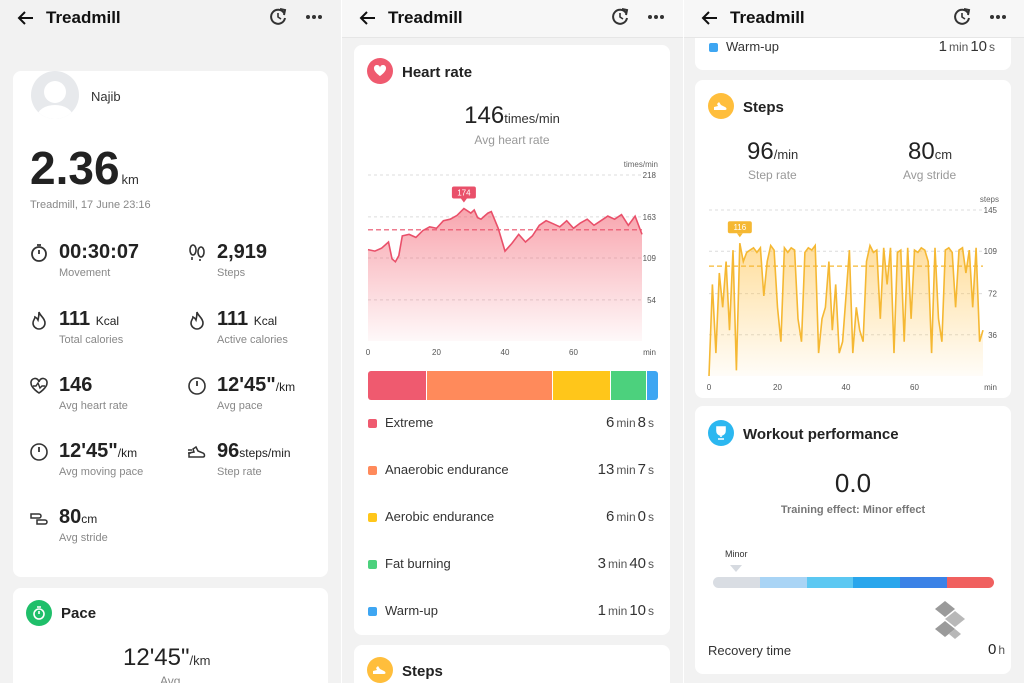 Image resolution: width=1024 pixels, height=683 pixels. Describe the element at coordinates (368, 352) in the screenshot. I see `x-tick-label: 0` at that location.